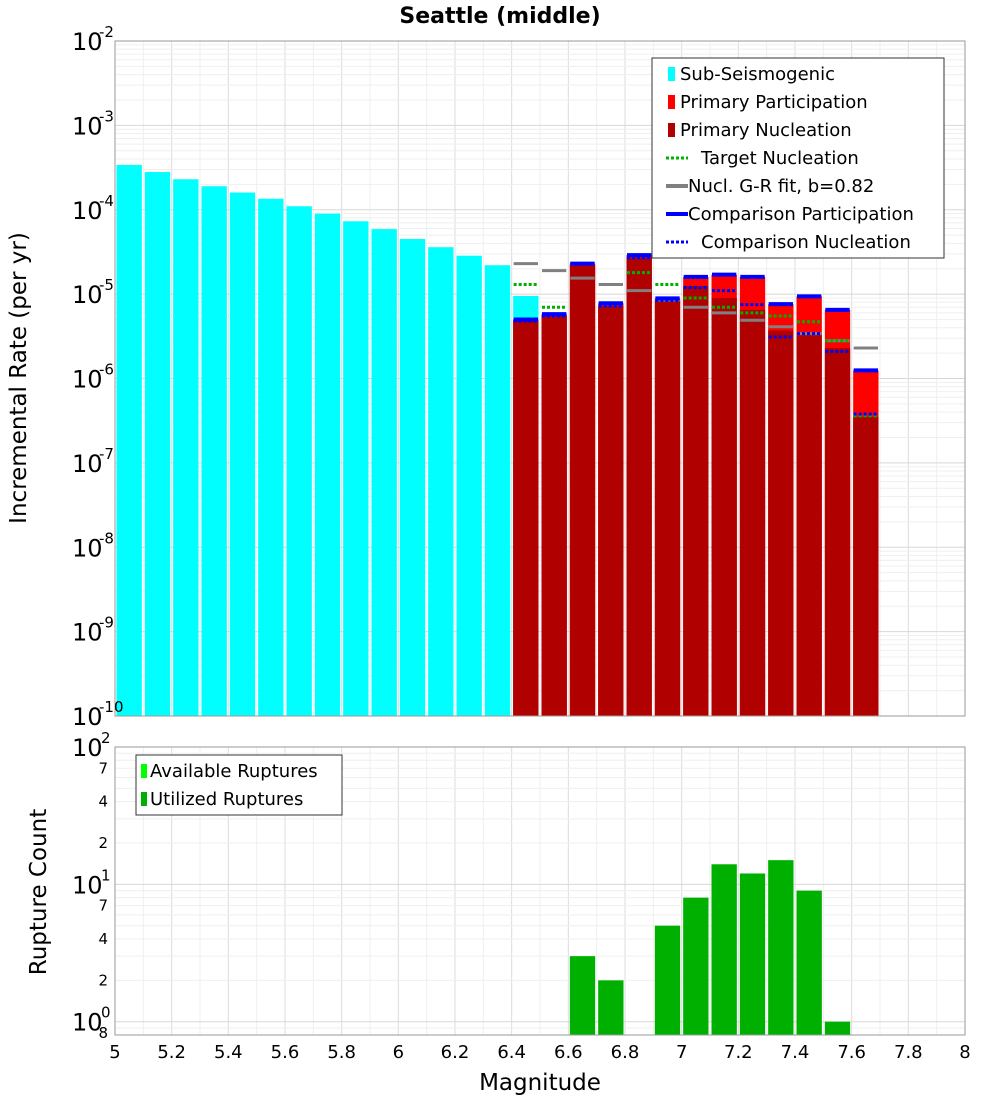  What do you see at coordinates (625, 1052) in the screenshot?
I see `x-tick-label: 6.8` at bounding box center [625, 1052].